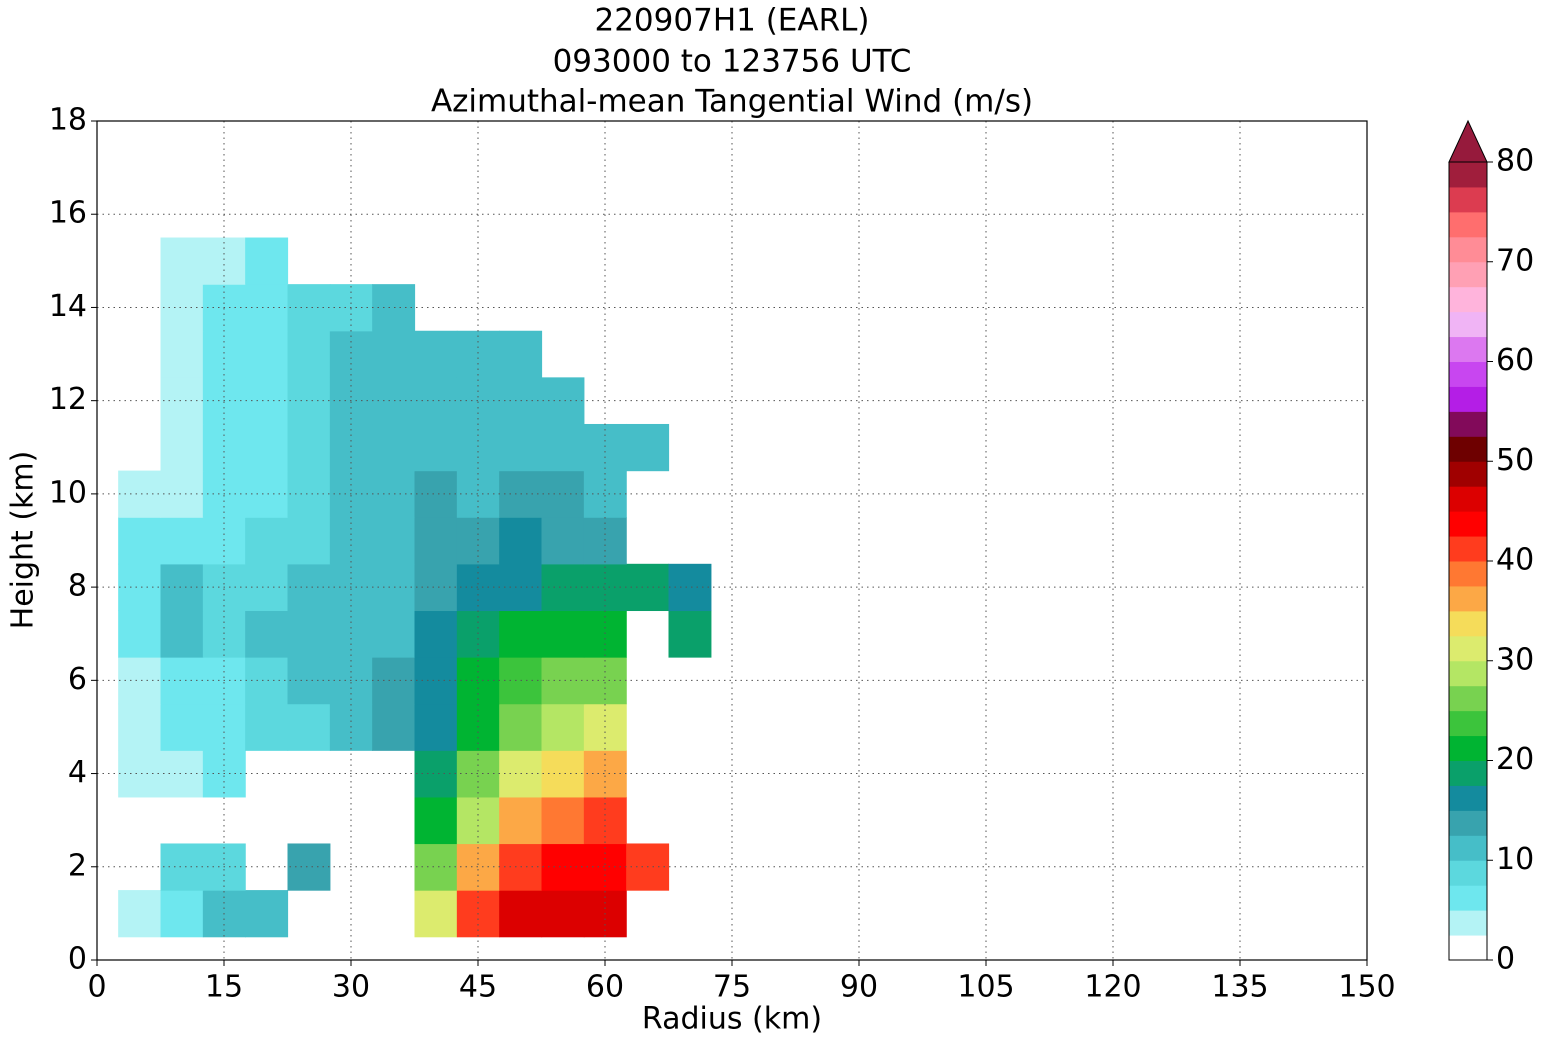 Image resolution: width=1548 pixels, height=1045 pixels. What do you see at coordinates (224, 987) in the screenshot?
I see `x-tick-label: 15` at bounding box center [224, 987].